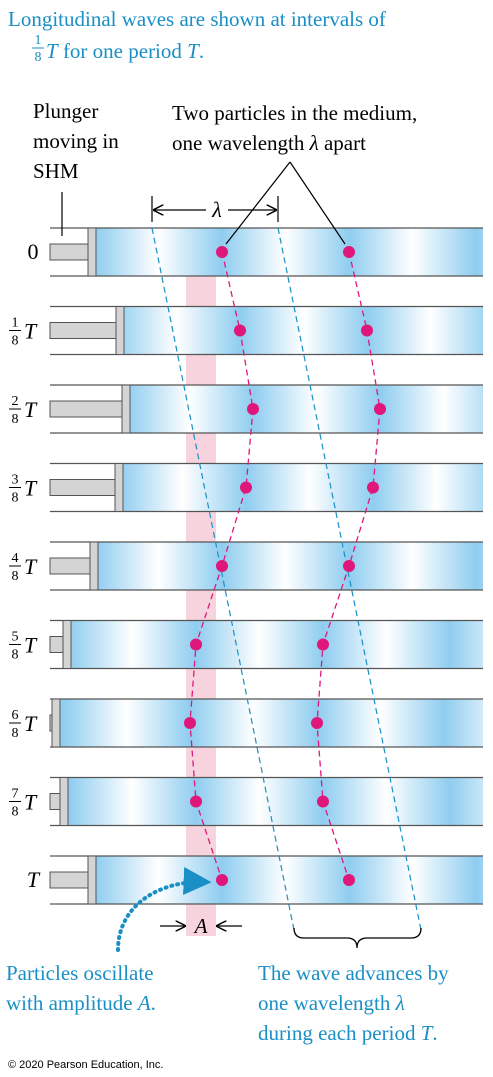 This screenshot has height=1077, width=493. Describe the element at coordinates (339, 1033) in the screenshot. I see `advance-note-part: during each period` at that location.